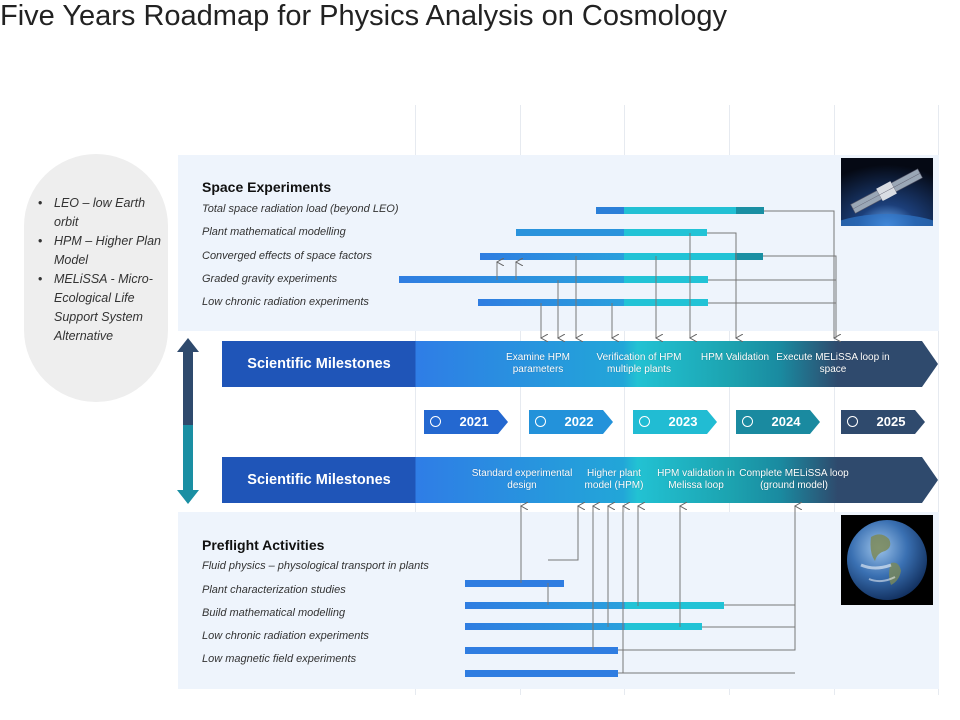 This screenshot has height=720, width=960. Describe the element at coordinates (287, 256) in the screenshot. I see `space-experiment-label: Converged effects of space factors` at that location.